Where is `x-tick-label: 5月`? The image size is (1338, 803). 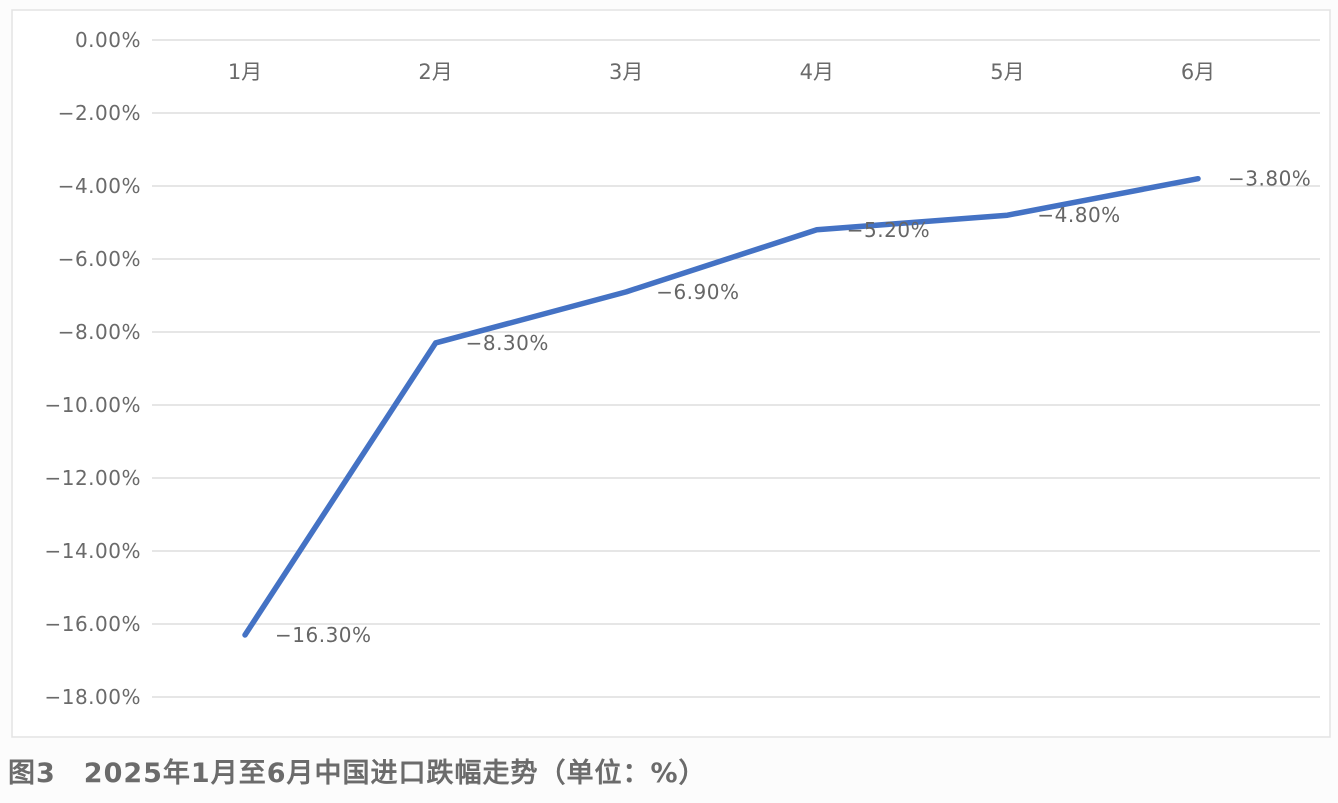 x-tick-label: 5月 is located at coordinates (1007, 72).